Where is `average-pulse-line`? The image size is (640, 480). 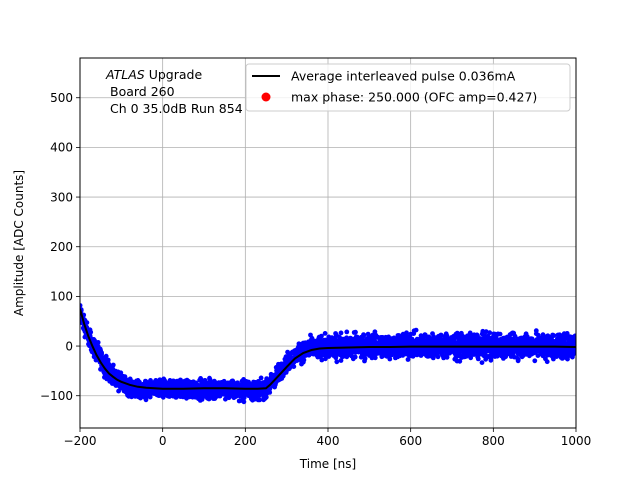
average-pulse-line is located at coordinates (328, 349).